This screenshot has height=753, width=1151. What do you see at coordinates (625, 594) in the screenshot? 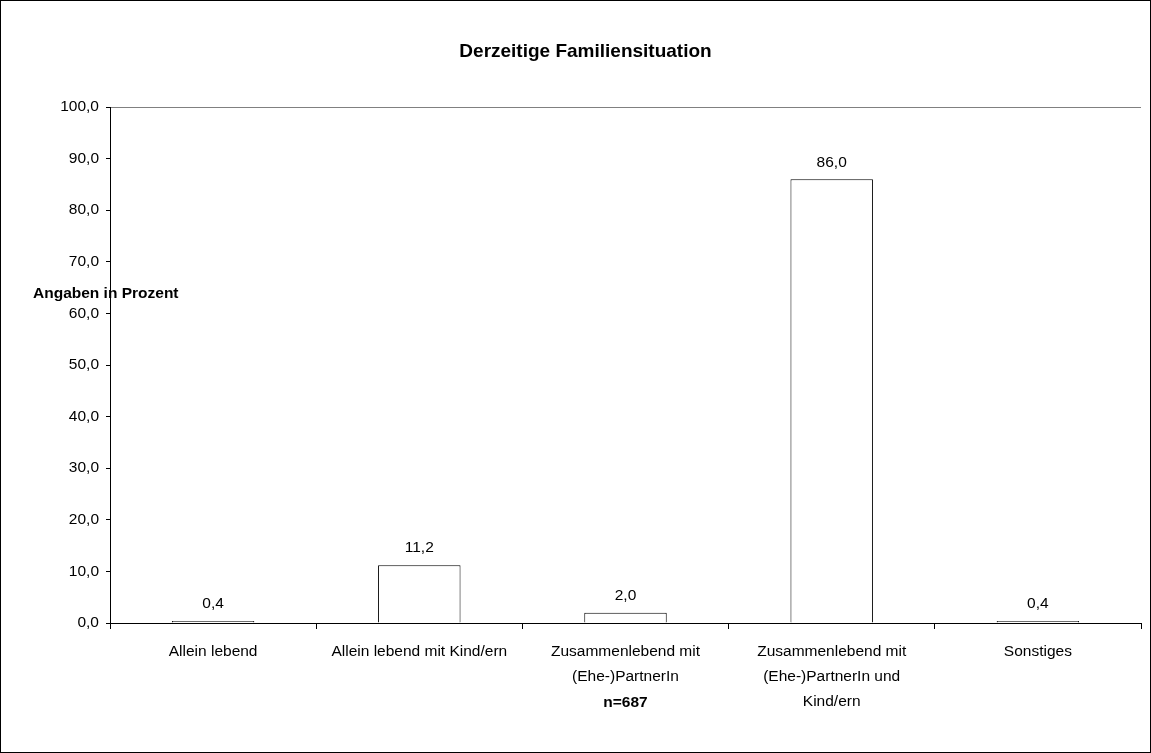
I see `data-label: 2,0` at bounding box center [625, 594].